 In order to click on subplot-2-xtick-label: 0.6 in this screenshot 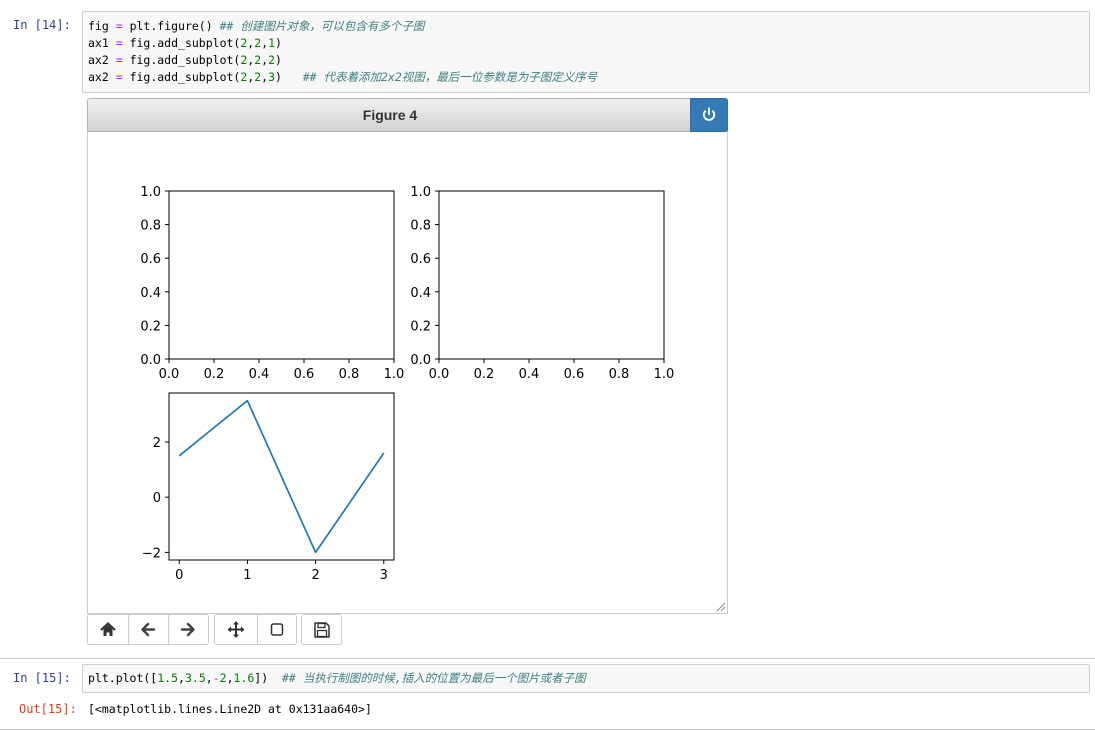, I will do `click(574, 374)`.